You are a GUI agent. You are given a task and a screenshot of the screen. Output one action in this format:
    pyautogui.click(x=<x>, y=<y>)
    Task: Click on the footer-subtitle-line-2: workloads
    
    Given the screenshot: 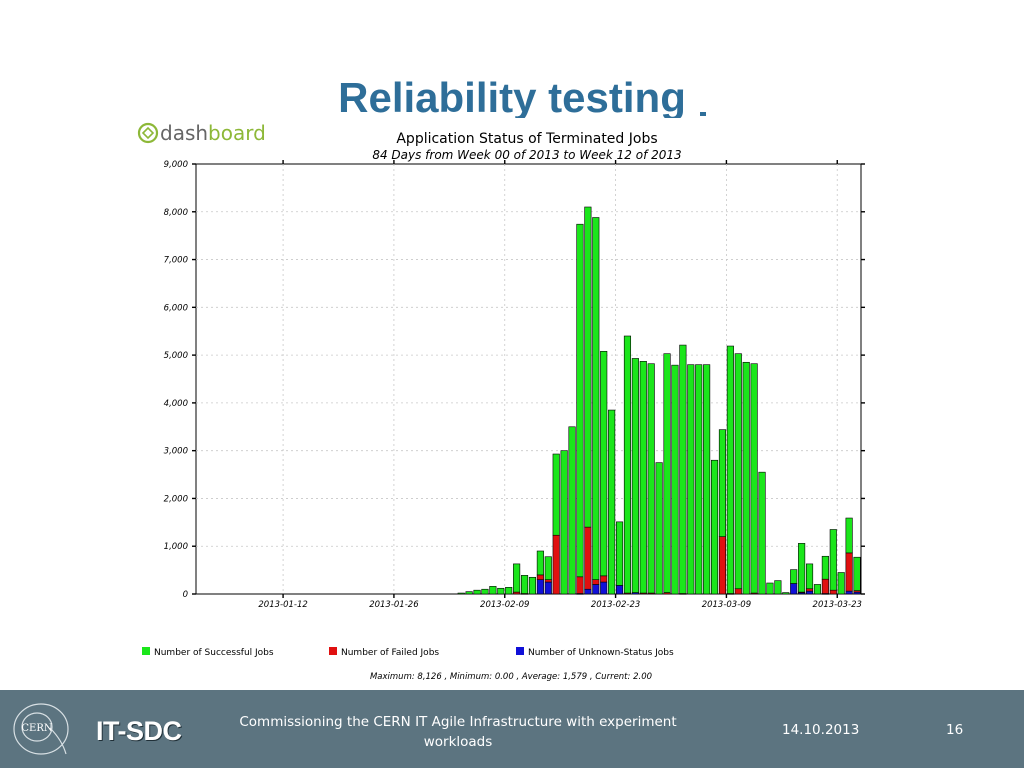 What is the action you would take?
    pyautogui.click(x=458, y=742)
    